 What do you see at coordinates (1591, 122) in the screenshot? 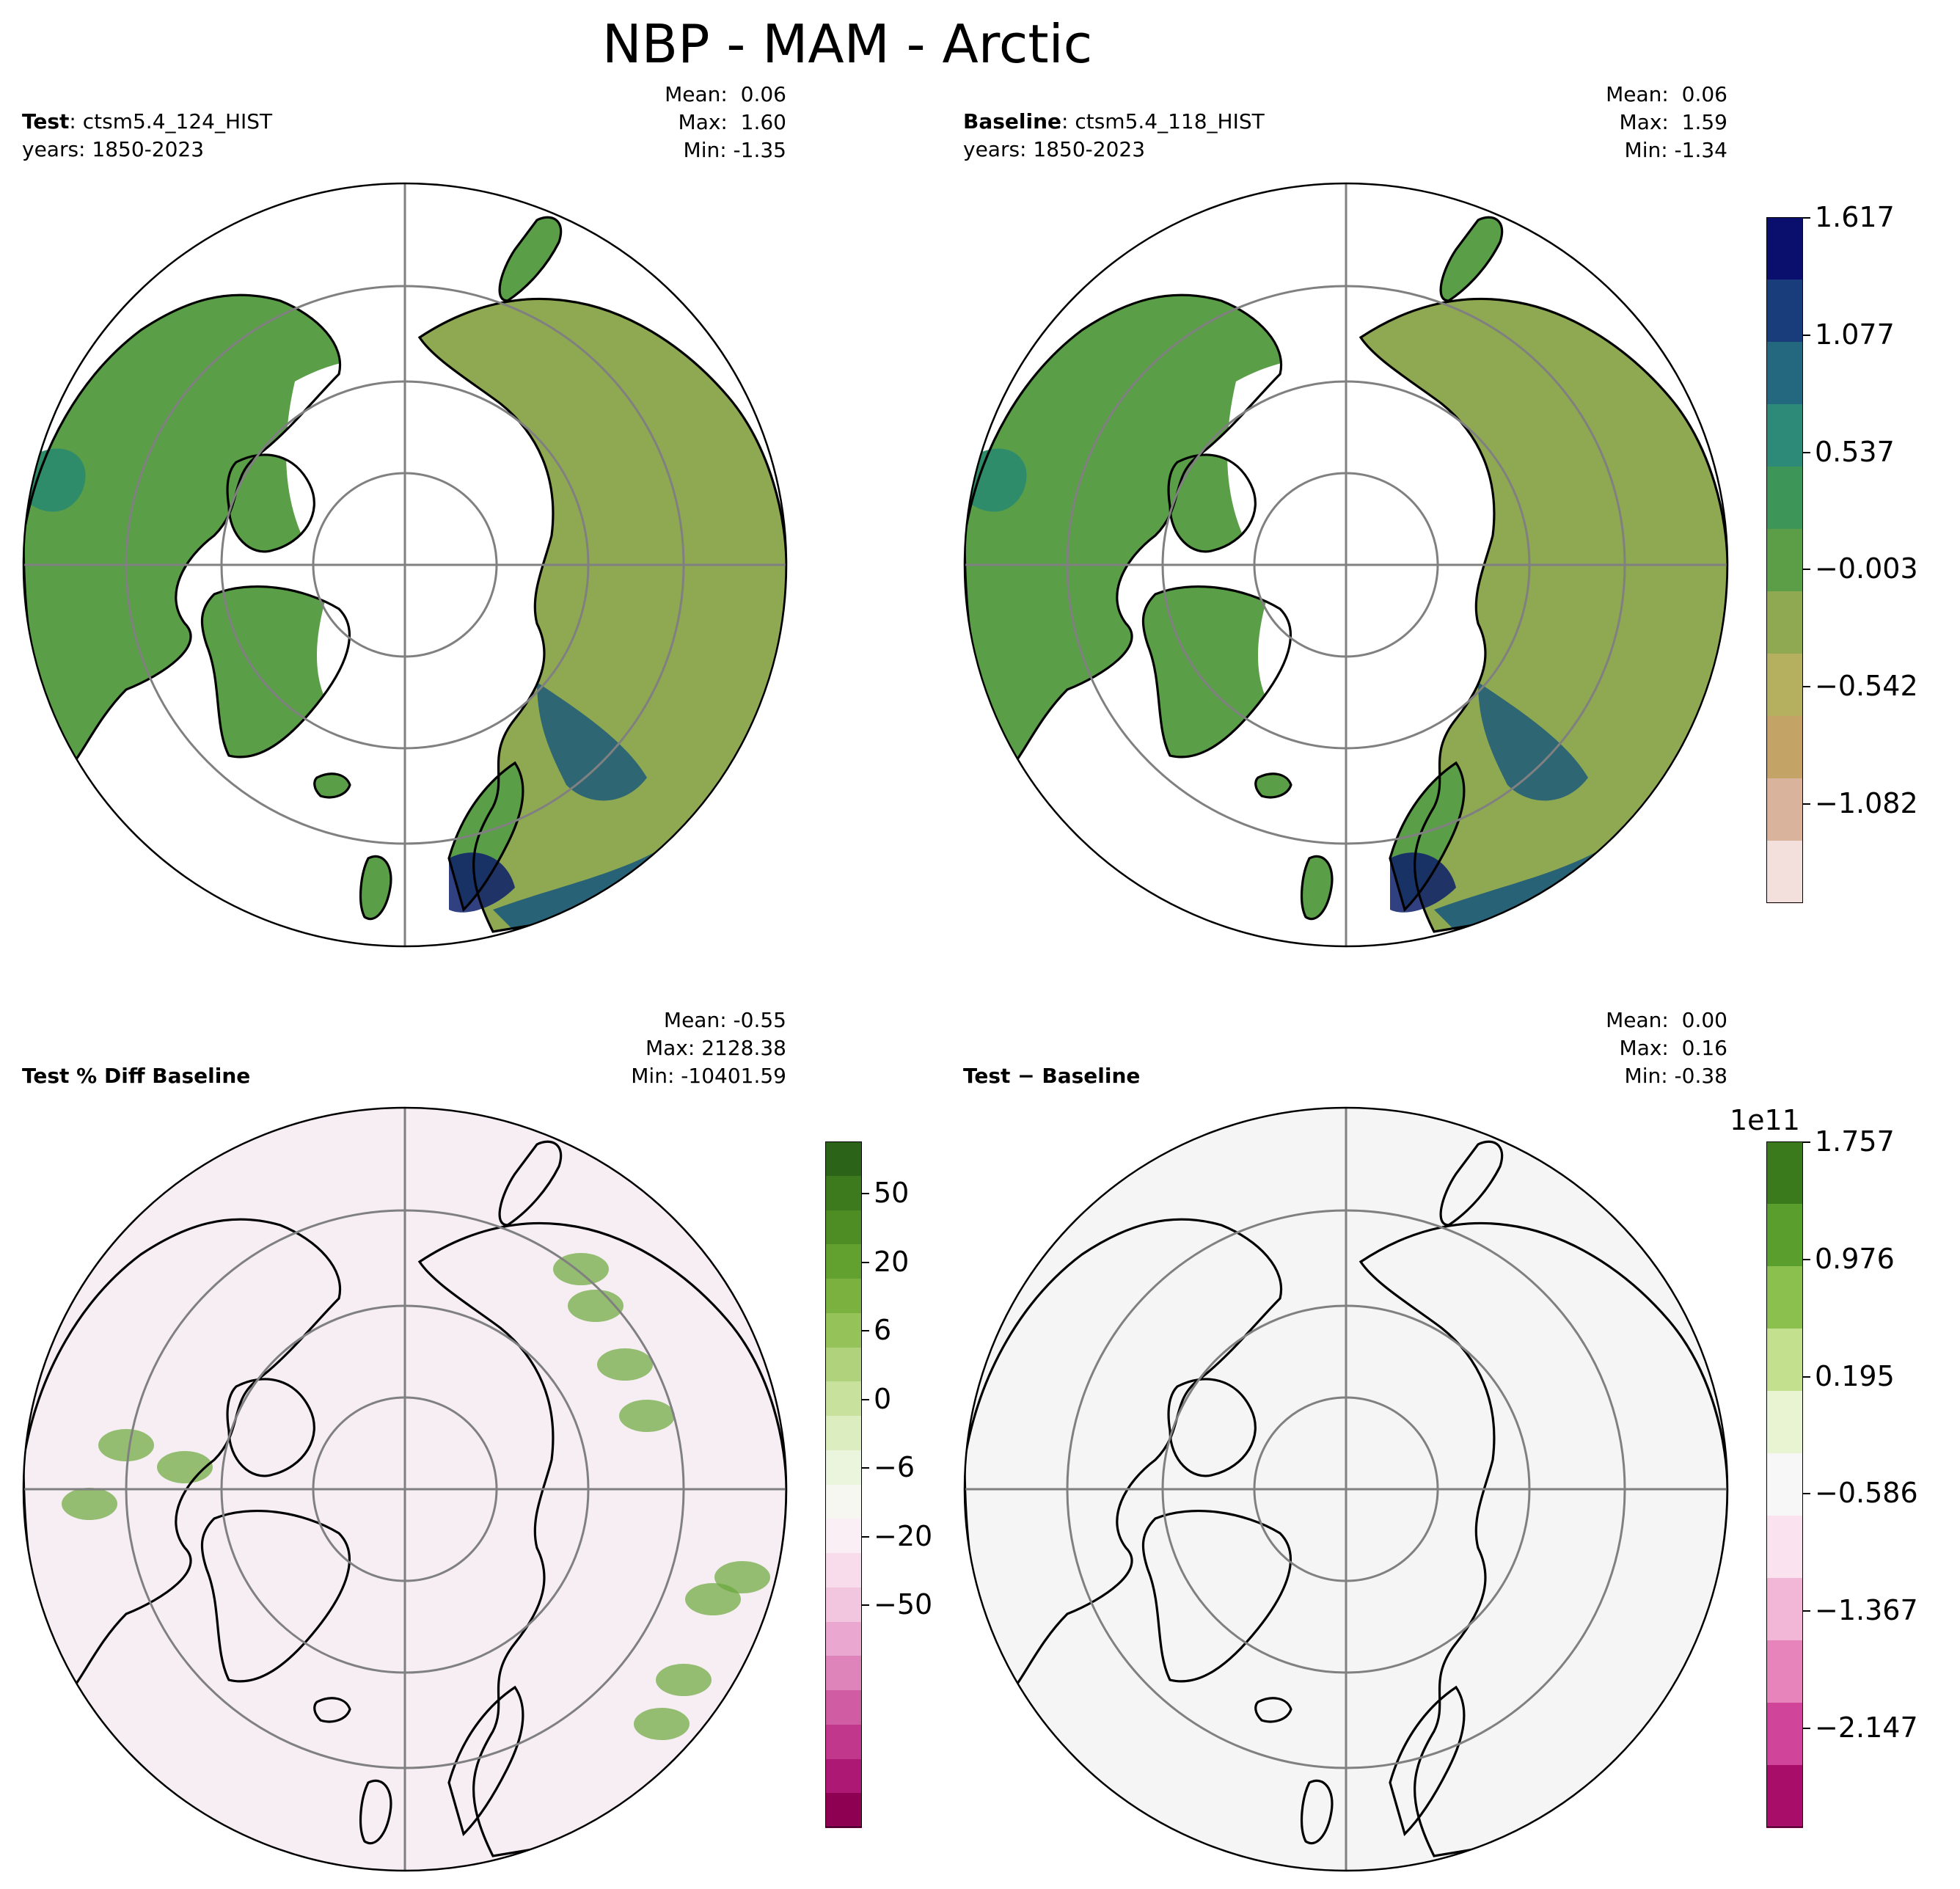
I see `panel-baseline-stats: Mean: 0.06 Max: 1.59 Min: -1.34` at bounding box center [1591, 122].